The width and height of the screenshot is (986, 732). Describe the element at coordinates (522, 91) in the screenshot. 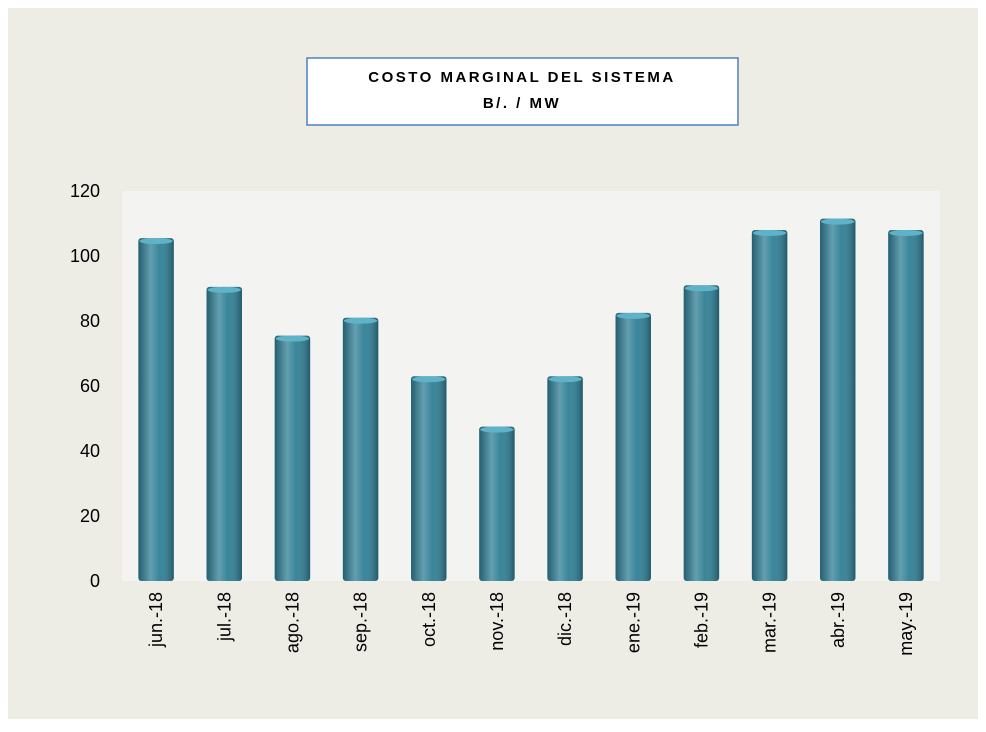

I see `title-box` at that location.